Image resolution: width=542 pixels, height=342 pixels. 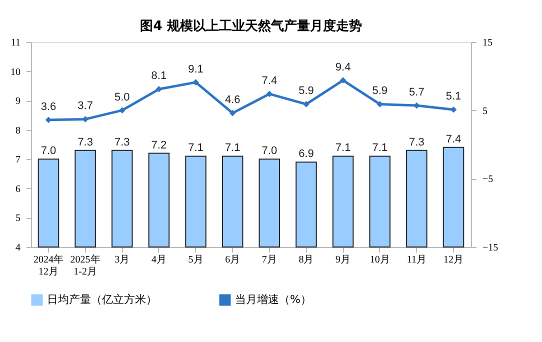 What do you see at coordinates (18, 248) in the screenshot?
I see `y-tick-label: 4` at bounding box center [18, 248].